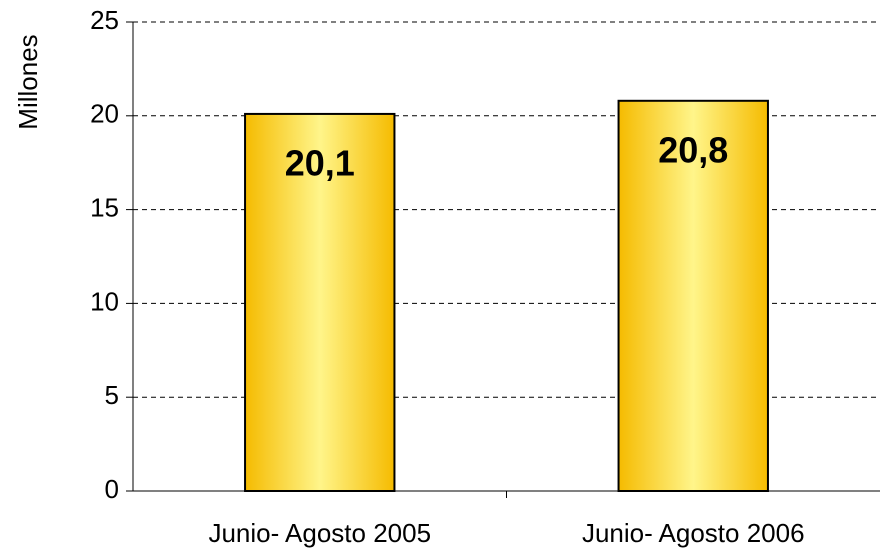  Describe the element at coordinates (320, 162) in the screenshot. I see `data-label: 20,1` at that location.